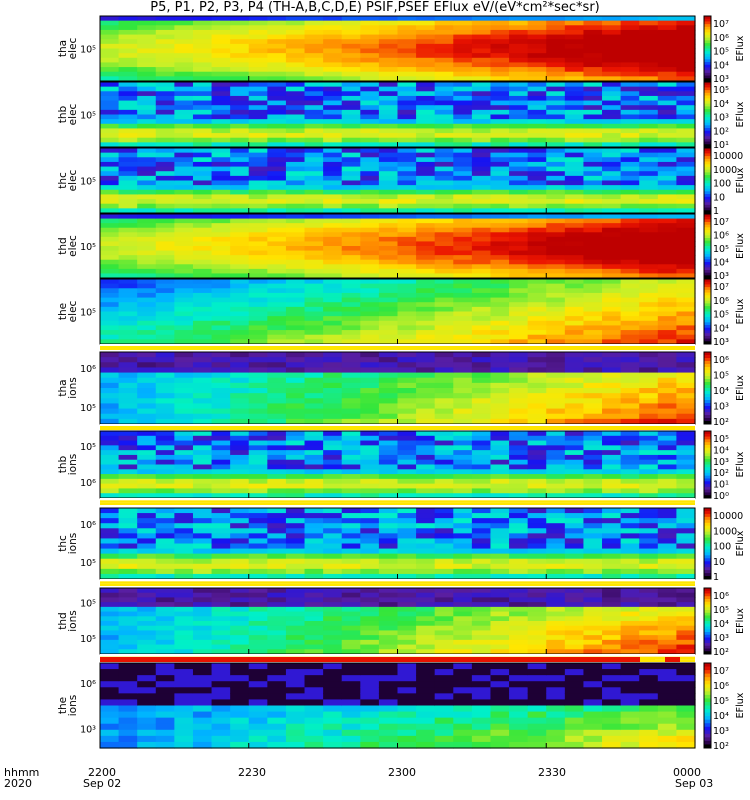  What do you see at coordinates (552, 772) in the screenshot?
I see `x-tick-3-time: 2330` at bounding box center [552, 772].